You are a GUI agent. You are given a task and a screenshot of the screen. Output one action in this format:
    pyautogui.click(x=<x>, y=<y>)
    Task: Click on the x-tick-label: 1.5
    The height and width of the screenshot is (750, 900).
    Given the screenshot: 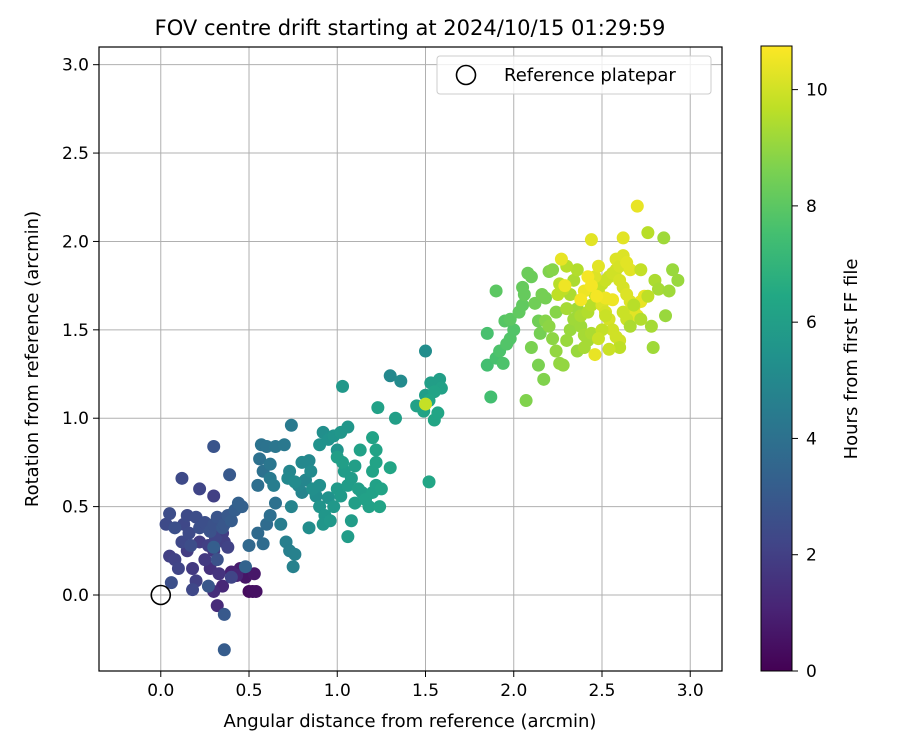 What is the action you would take?
    pyautogui.click(x=425, y=691)
    